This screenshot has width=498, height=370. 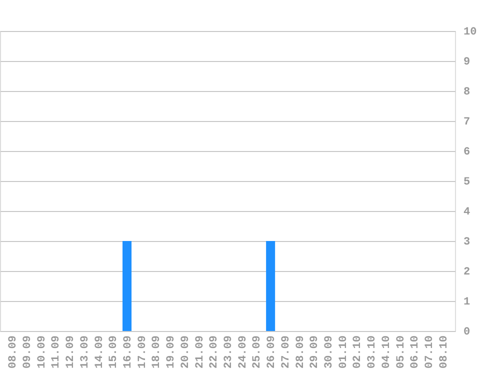 What do you see at coordinates (214, 352) in the screenshot?
I see `x-tick-label: 22.09` at bounding box center [214, 352].